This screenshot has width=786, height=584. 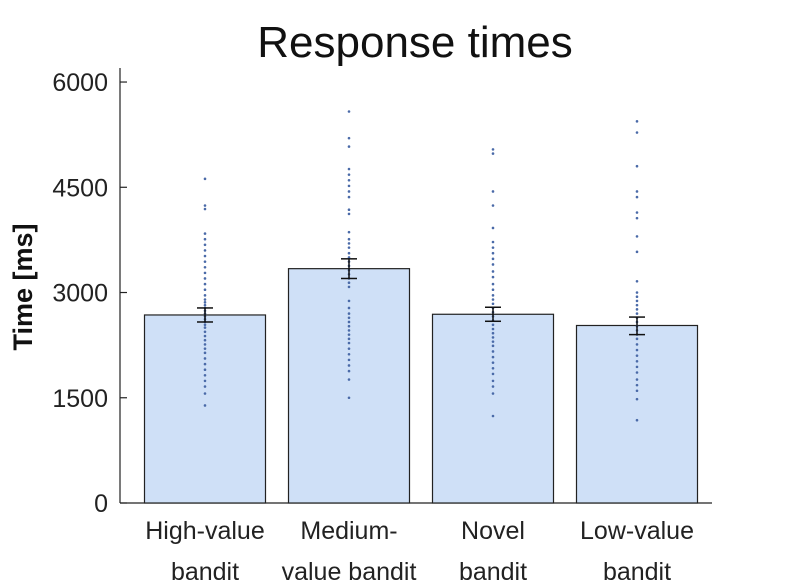 I want to click on y-axis-label: Time [ms], so click(x=23, y=286).